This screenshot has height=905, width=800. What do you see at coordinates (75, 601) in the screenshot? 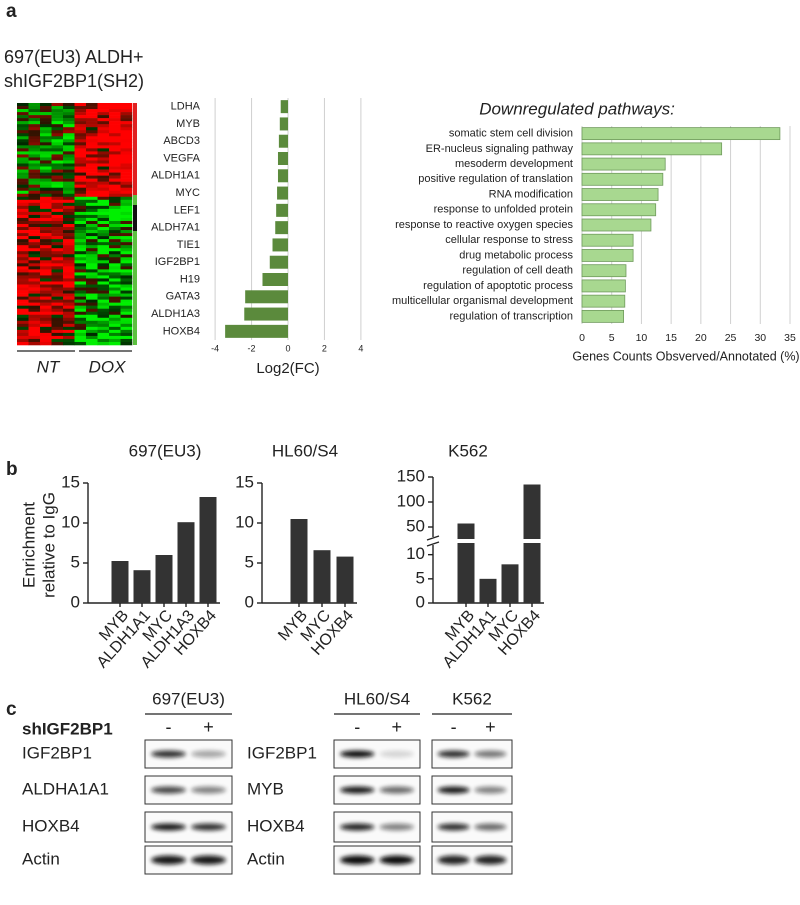
I see `y-tick-label: 0` at bounding box center [75, 601].